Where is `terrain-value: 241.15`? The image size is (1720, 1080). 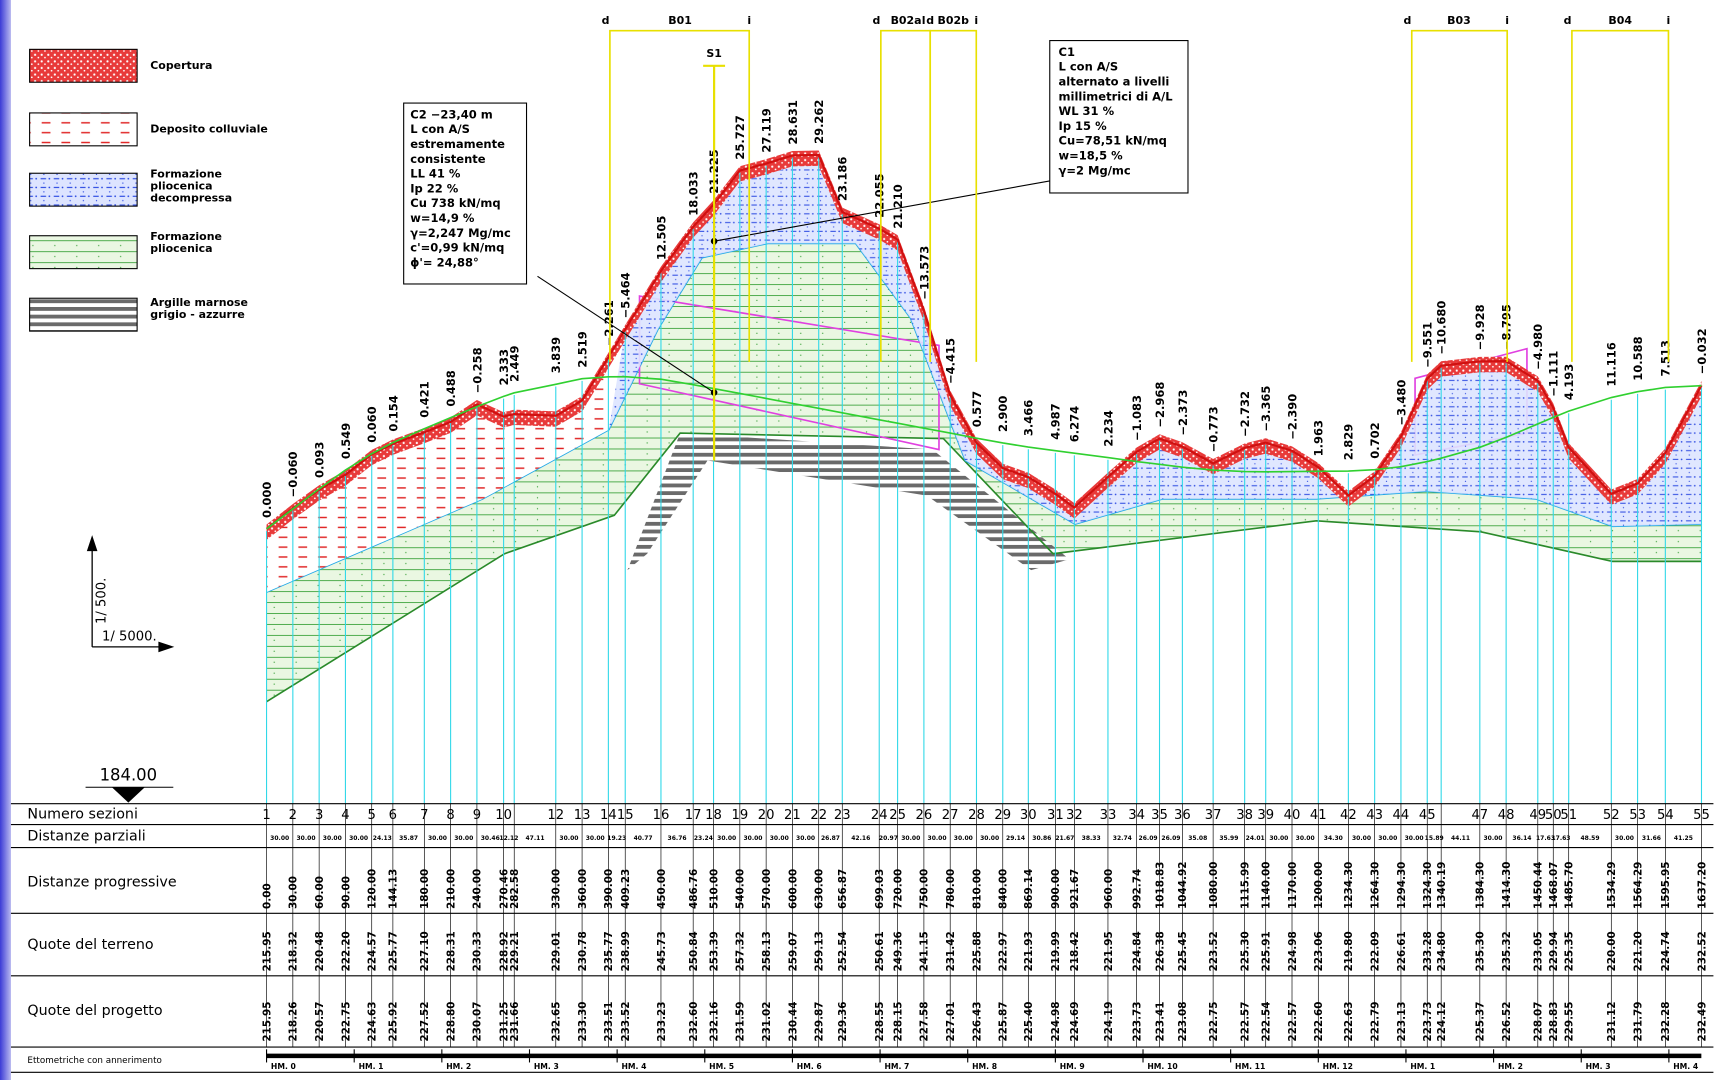
terrain-value: 241.15 is located at coordinates (925, 951).